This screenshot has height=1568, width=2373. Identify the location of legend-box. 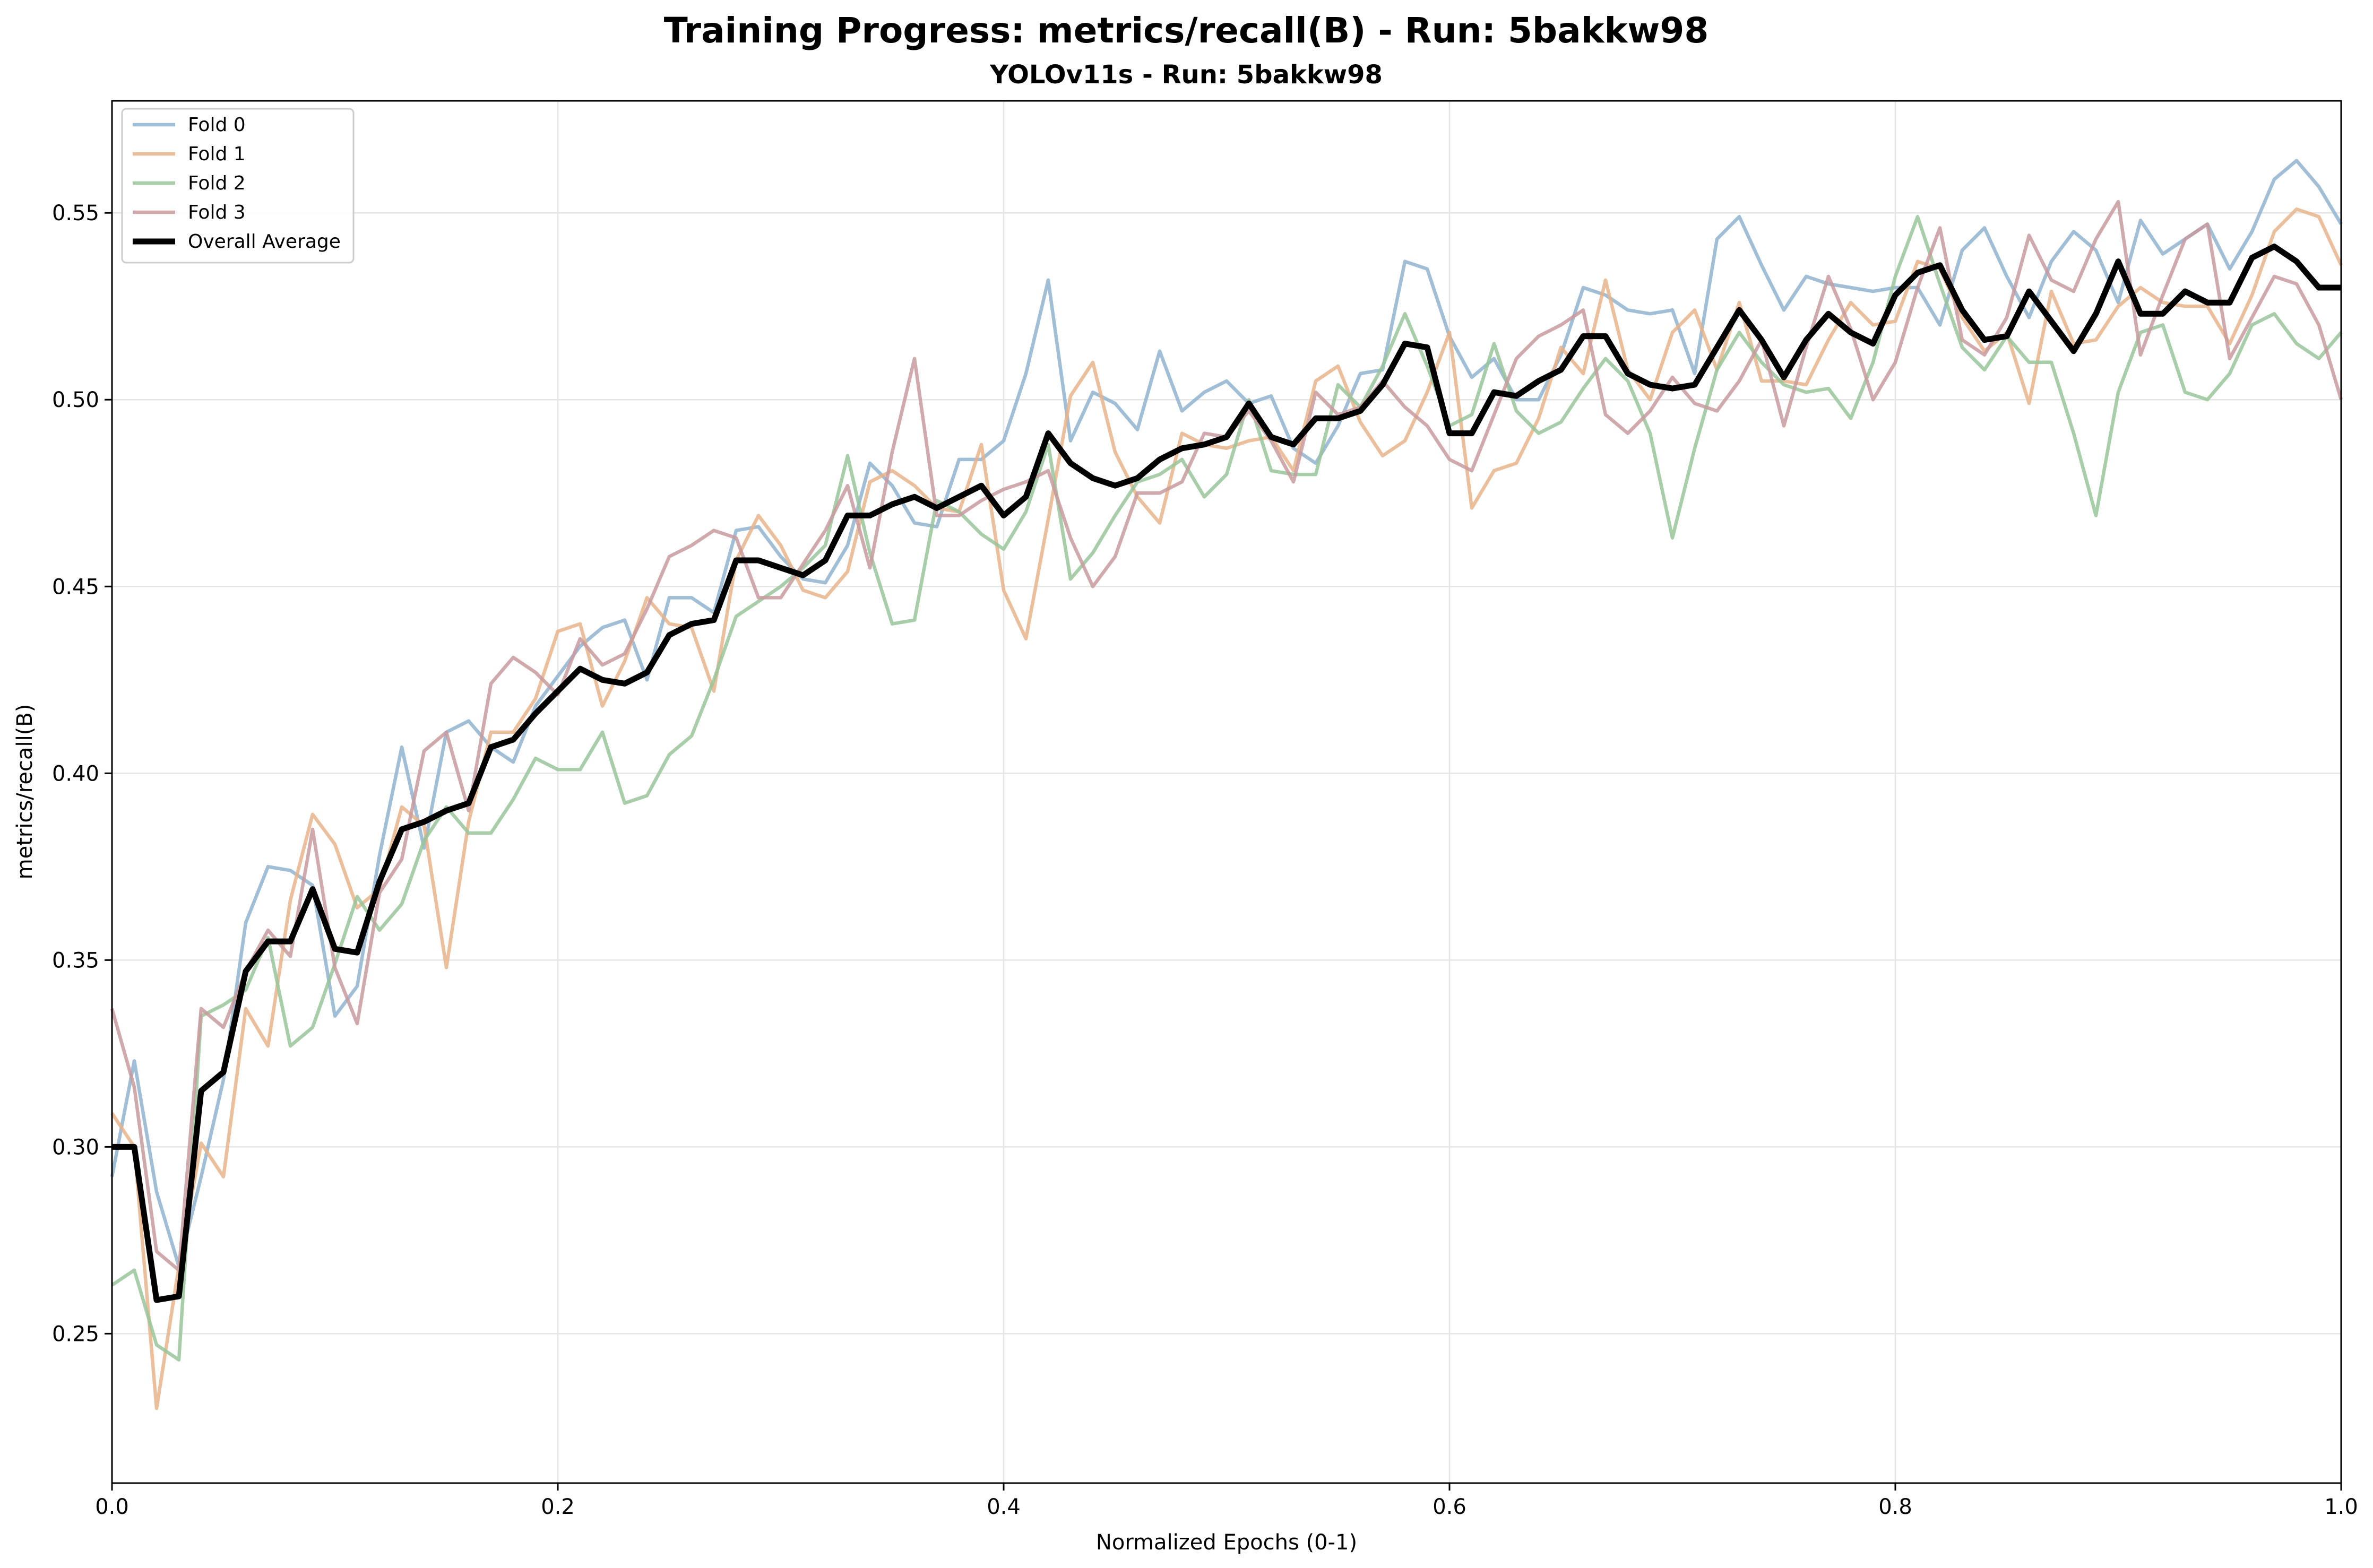
(238, 186).